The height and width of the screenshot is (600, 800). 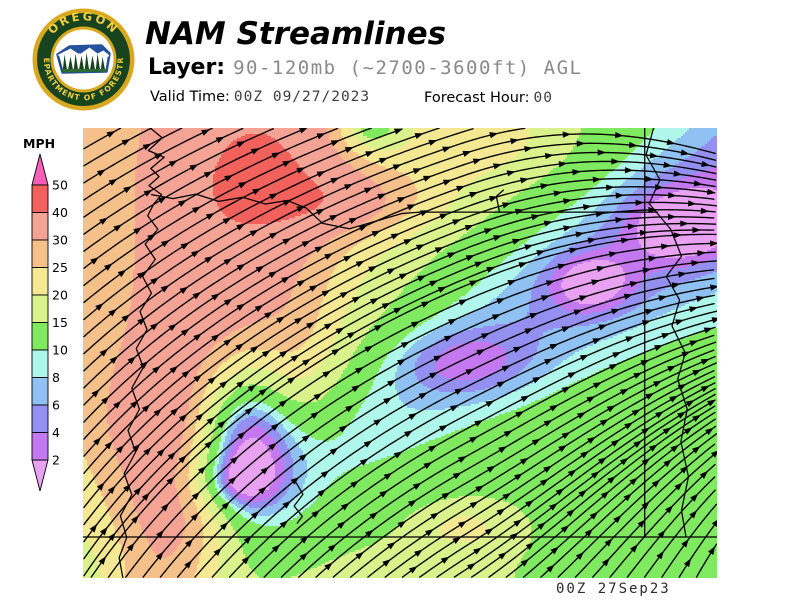 What do you see at coordinates (60, 240) in the screenshot?
I see `legend-tick-label: 30` at bounding box center [60, 240].